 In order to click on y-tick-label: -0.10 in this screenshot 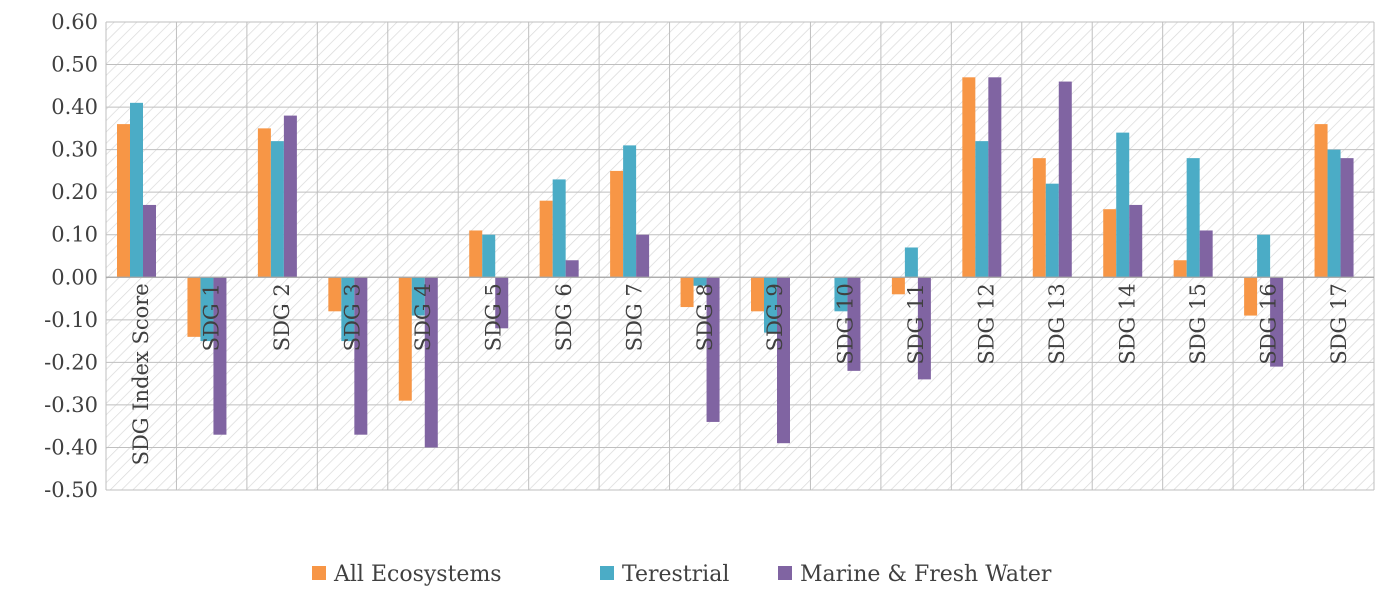, I will do `click(71, 320)`.